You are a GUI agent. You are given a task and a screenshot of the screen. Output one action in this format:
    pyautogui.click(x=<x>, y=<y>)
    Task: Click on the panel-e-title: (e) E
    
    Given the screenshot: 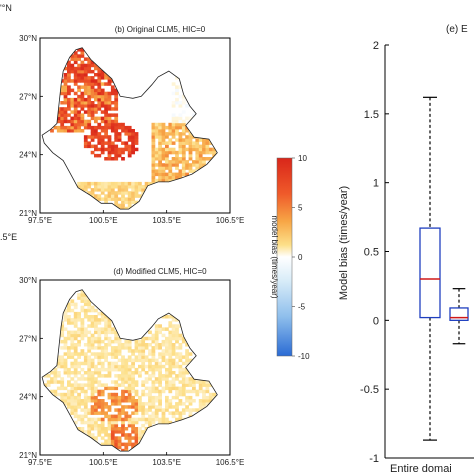 What is the action you would take?
    pyautogui.click(x=457, y=29)
    